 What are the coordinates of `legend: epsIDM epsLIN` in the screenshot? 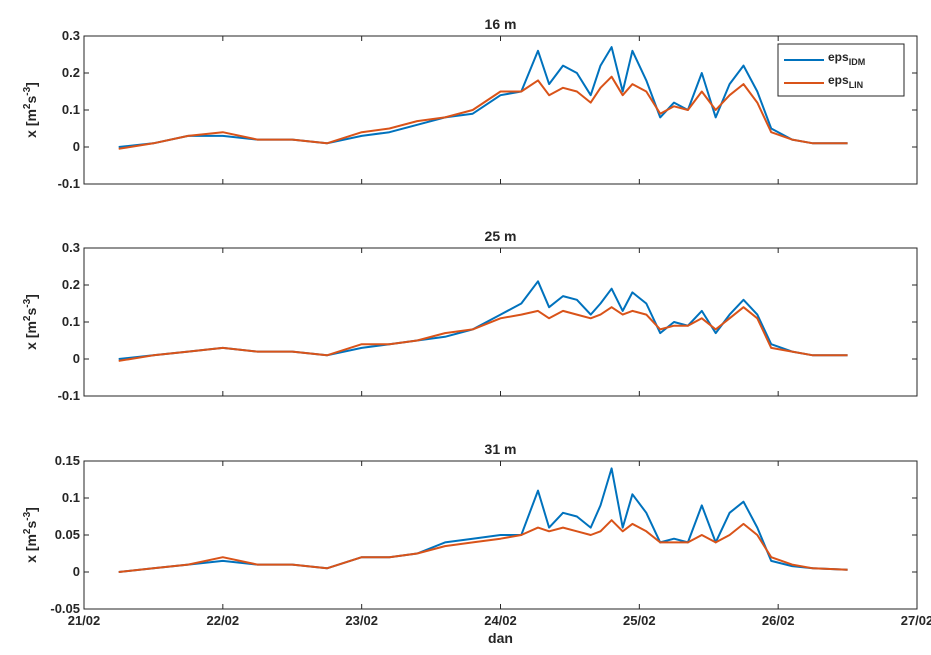 It's located at (841, 70).